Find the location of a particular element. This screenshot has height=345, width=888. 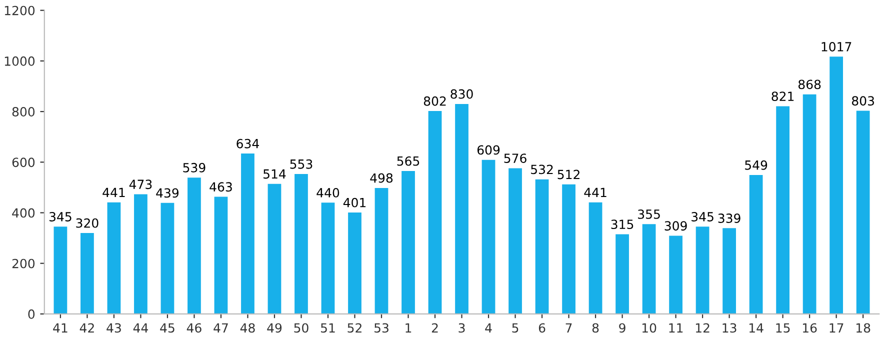

x-tick-label: 2 is located at coordinates (435, 327).